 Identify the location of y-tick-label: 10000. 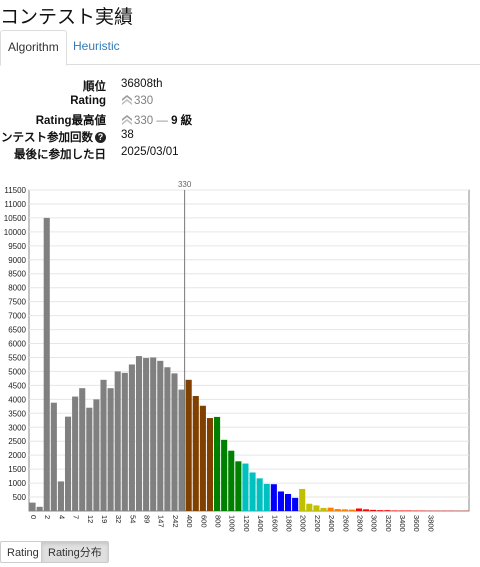
(15, 232).